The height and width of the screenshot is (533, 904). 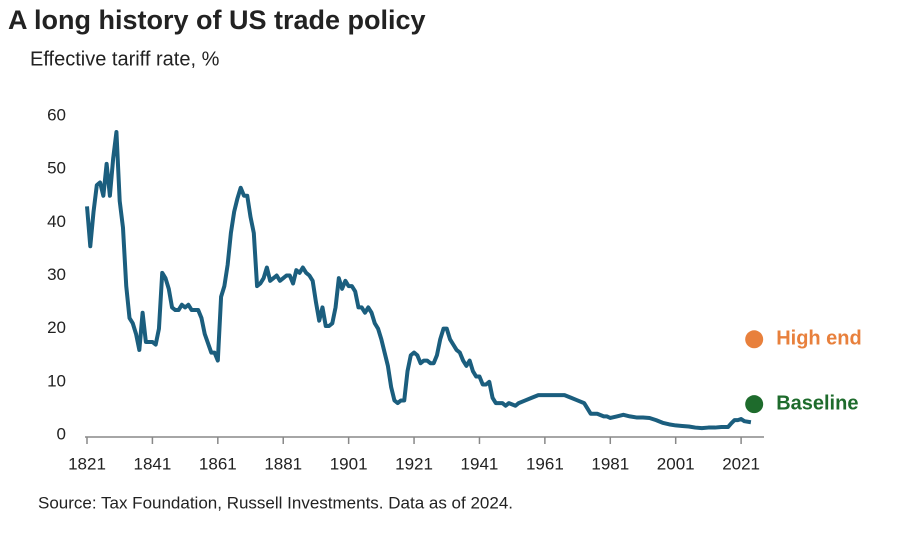 What do you see at coordinates (414, 463) in the screenshot?
I see `x-tick-label: 1921` at bounding box center [414, 463].